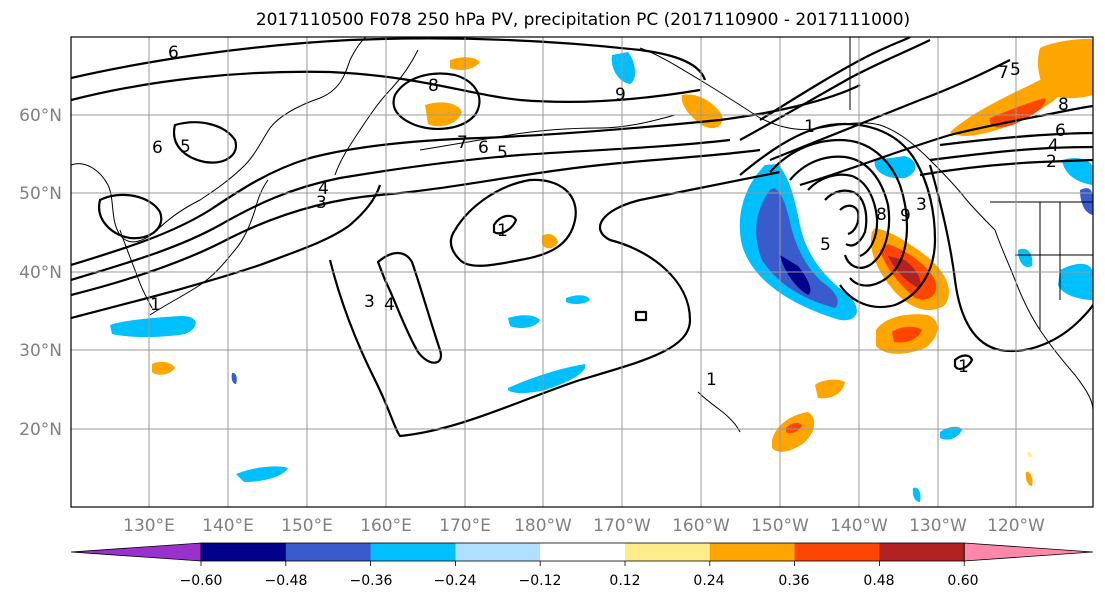 Image resolution: width=1105 pixels, height=601 pixels. Describe the element at coordinates (1053, 146) in the screenshot. I see `contour-label: 4` at that location.